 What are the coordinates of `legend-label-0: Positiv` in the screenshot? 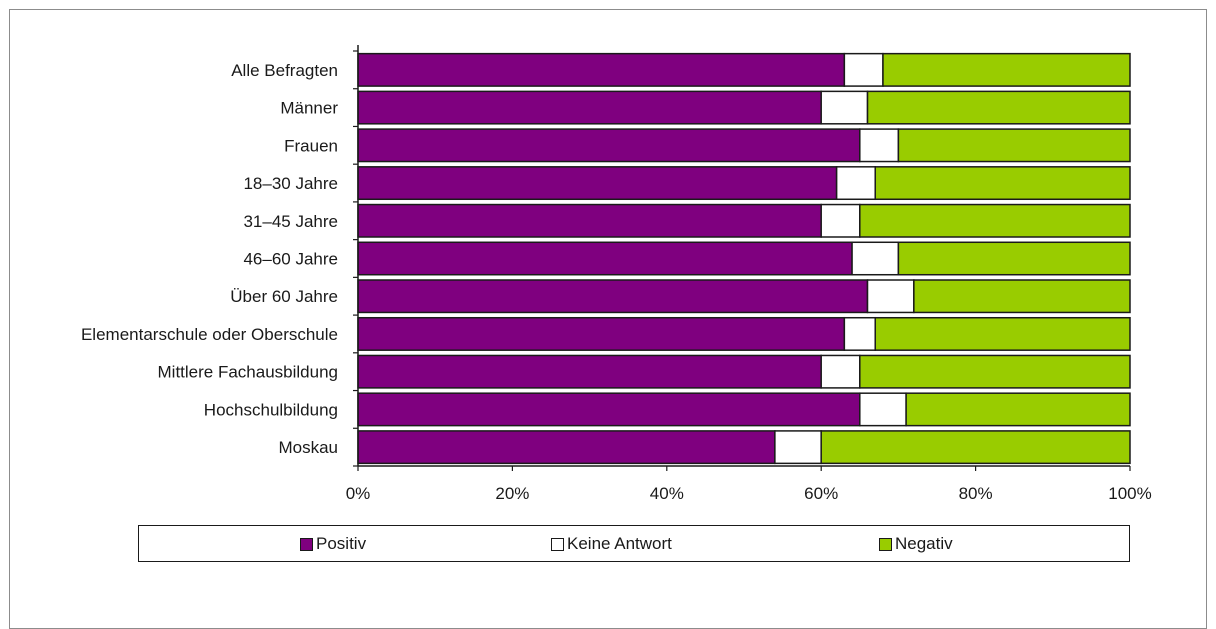 It's located at (341, 543).